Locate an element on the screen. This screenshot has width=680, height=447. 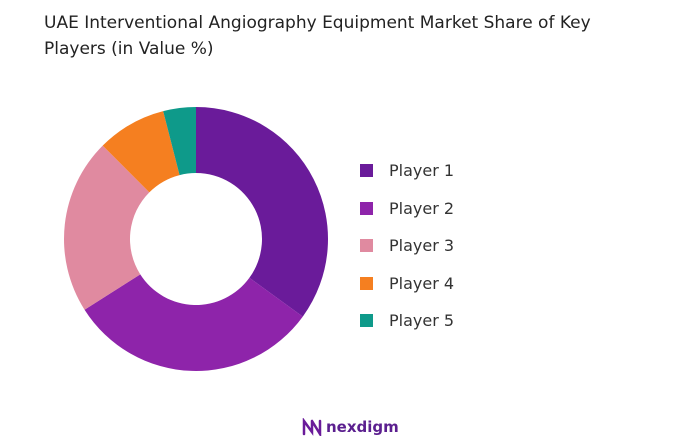
legend: Player 1 Player 2 Player 3 Player 4 Player 5 is located at coordinates (407, 246).